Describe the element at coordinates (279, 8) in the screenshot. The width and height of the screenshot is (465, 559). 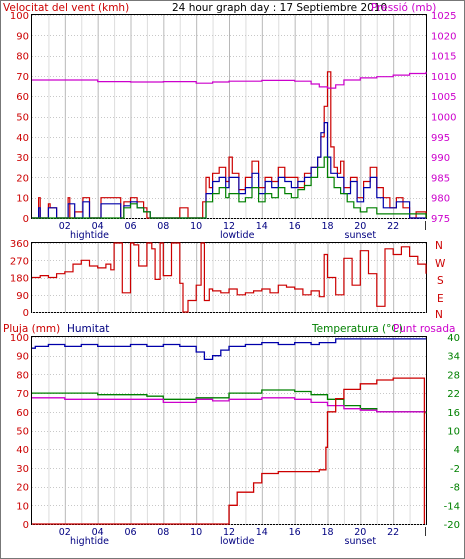
I see `graph-date-title: 24 hour graph day : 17 Septiembre 2010` at that location.